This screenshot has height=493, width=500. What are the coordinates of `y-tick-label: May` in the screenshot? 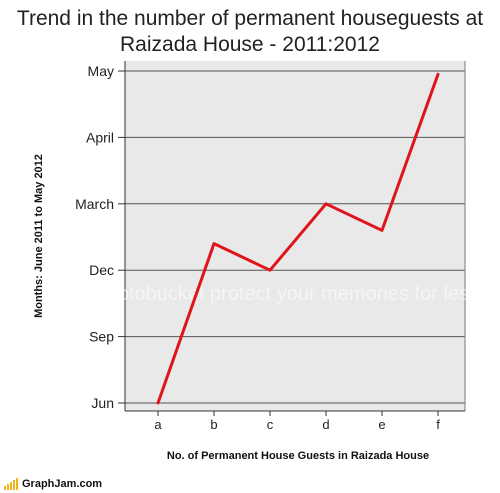 It's located at (101, 71).